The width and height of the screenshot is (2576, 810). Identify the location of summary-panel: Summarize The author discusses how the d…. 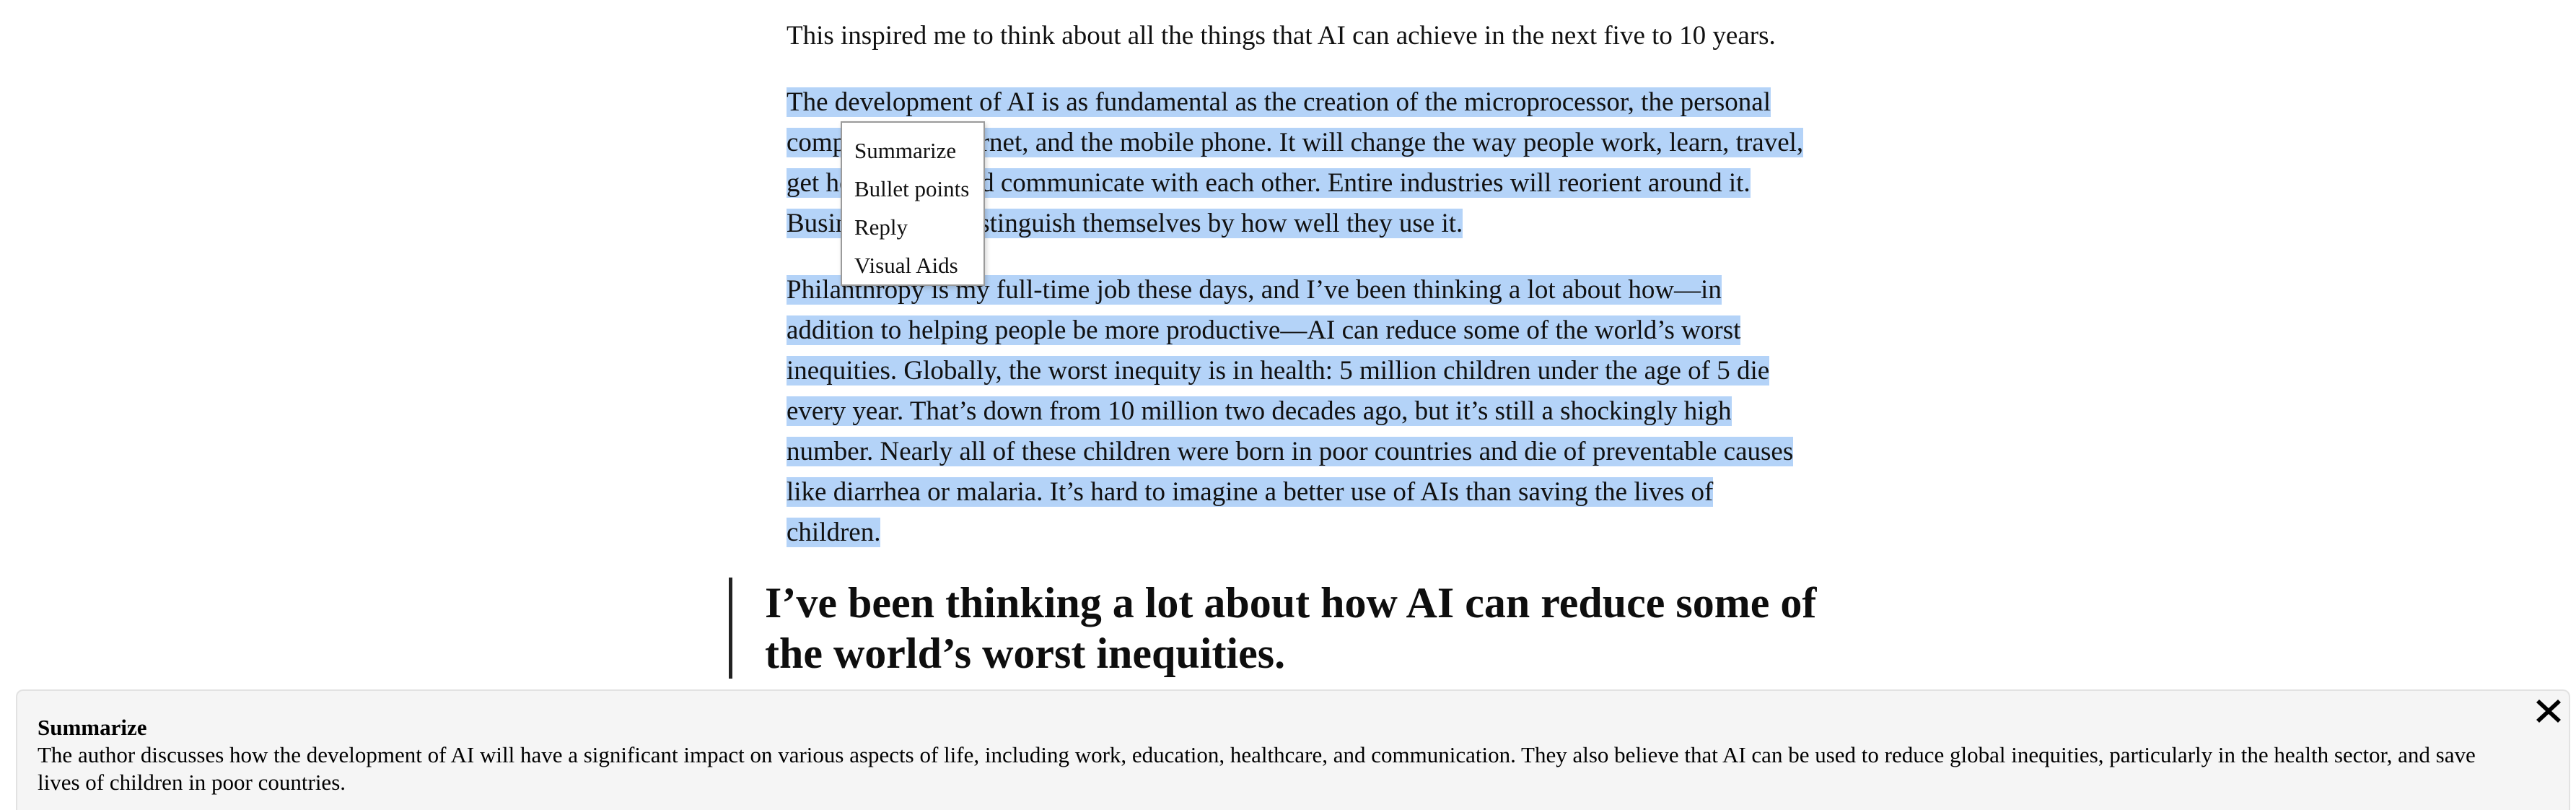
(1293, 749).